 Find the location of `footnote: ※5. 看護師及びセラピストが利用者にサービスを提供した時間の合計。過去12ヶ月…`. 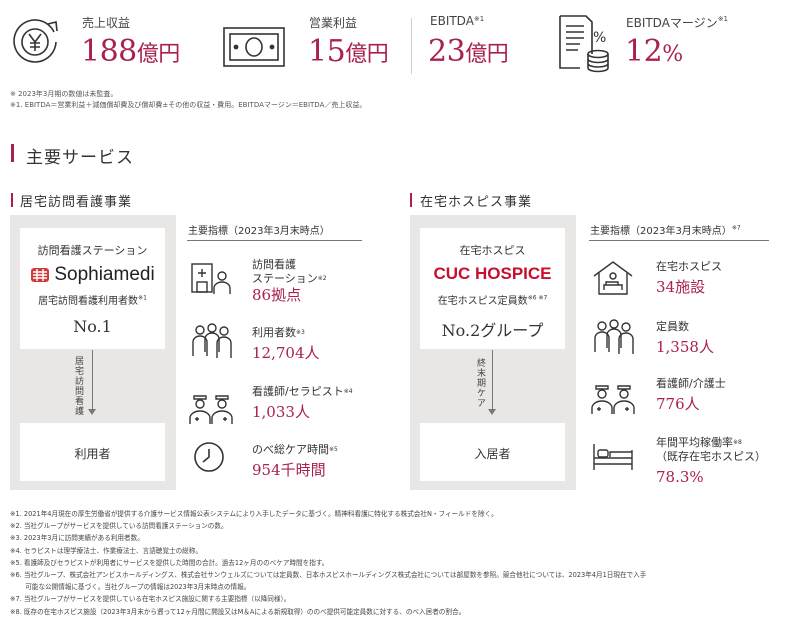

footnote: ※5. 看護師及びセラピストが利用者にサービスを提供した時間の合計。過去12ヶ月… is located at coordinates (169, 562).